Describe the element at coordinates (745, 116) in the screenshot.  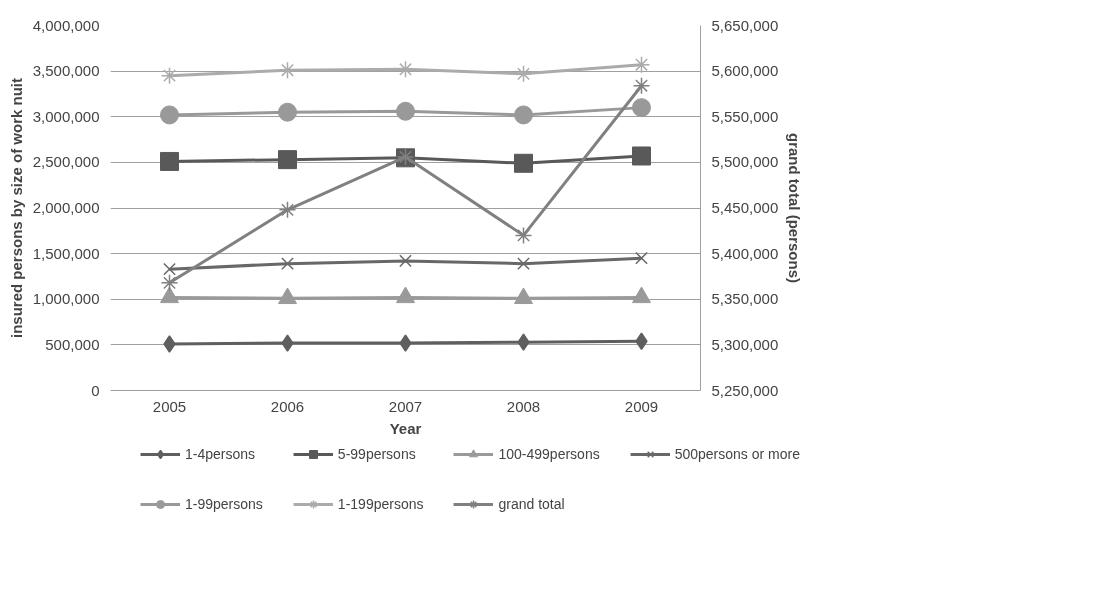
I see `y2-tick-label: 5,550,000` at that location.